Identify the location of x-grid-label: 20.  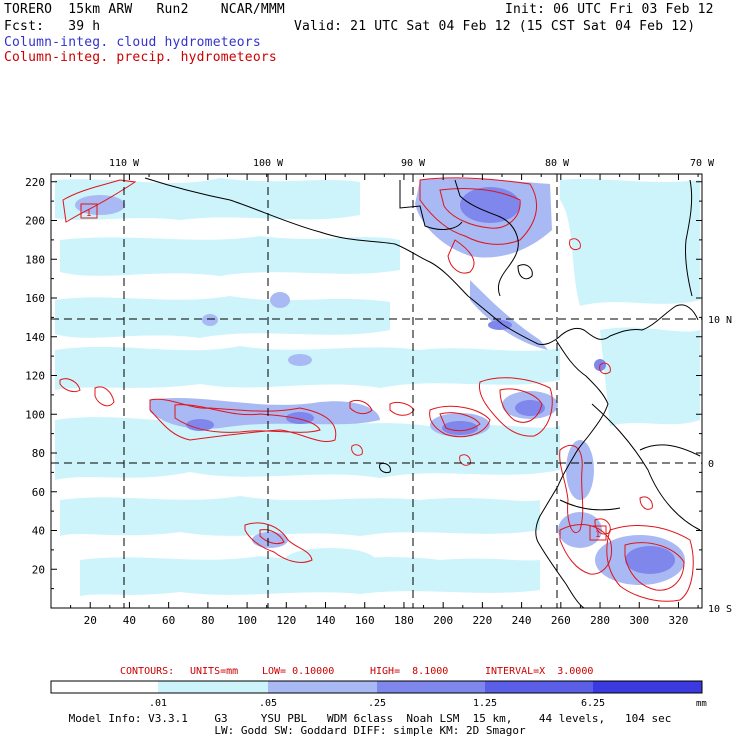
(90, 620).